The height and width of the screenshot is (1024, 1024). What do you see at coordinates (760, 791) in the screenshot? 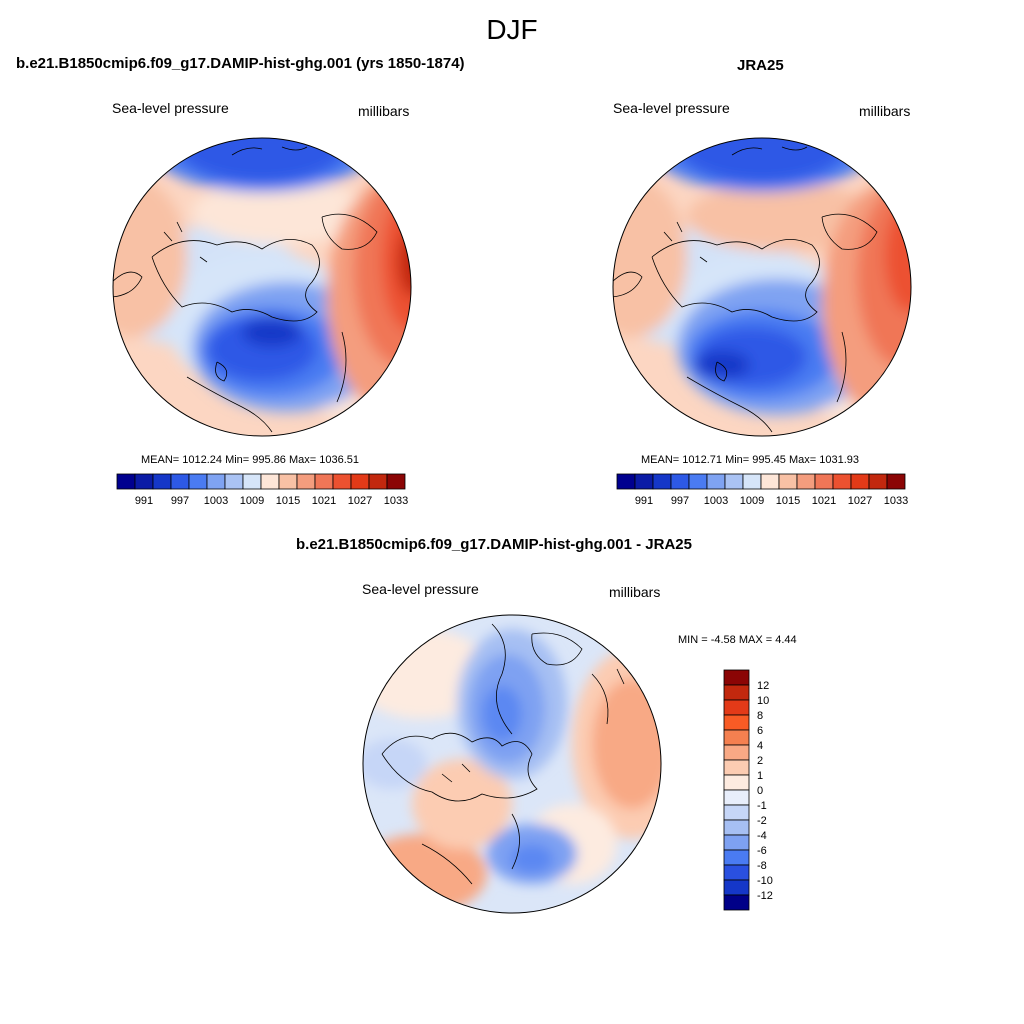
I see `colorbar-difference-label: 0` at bounding box center [760, 791].